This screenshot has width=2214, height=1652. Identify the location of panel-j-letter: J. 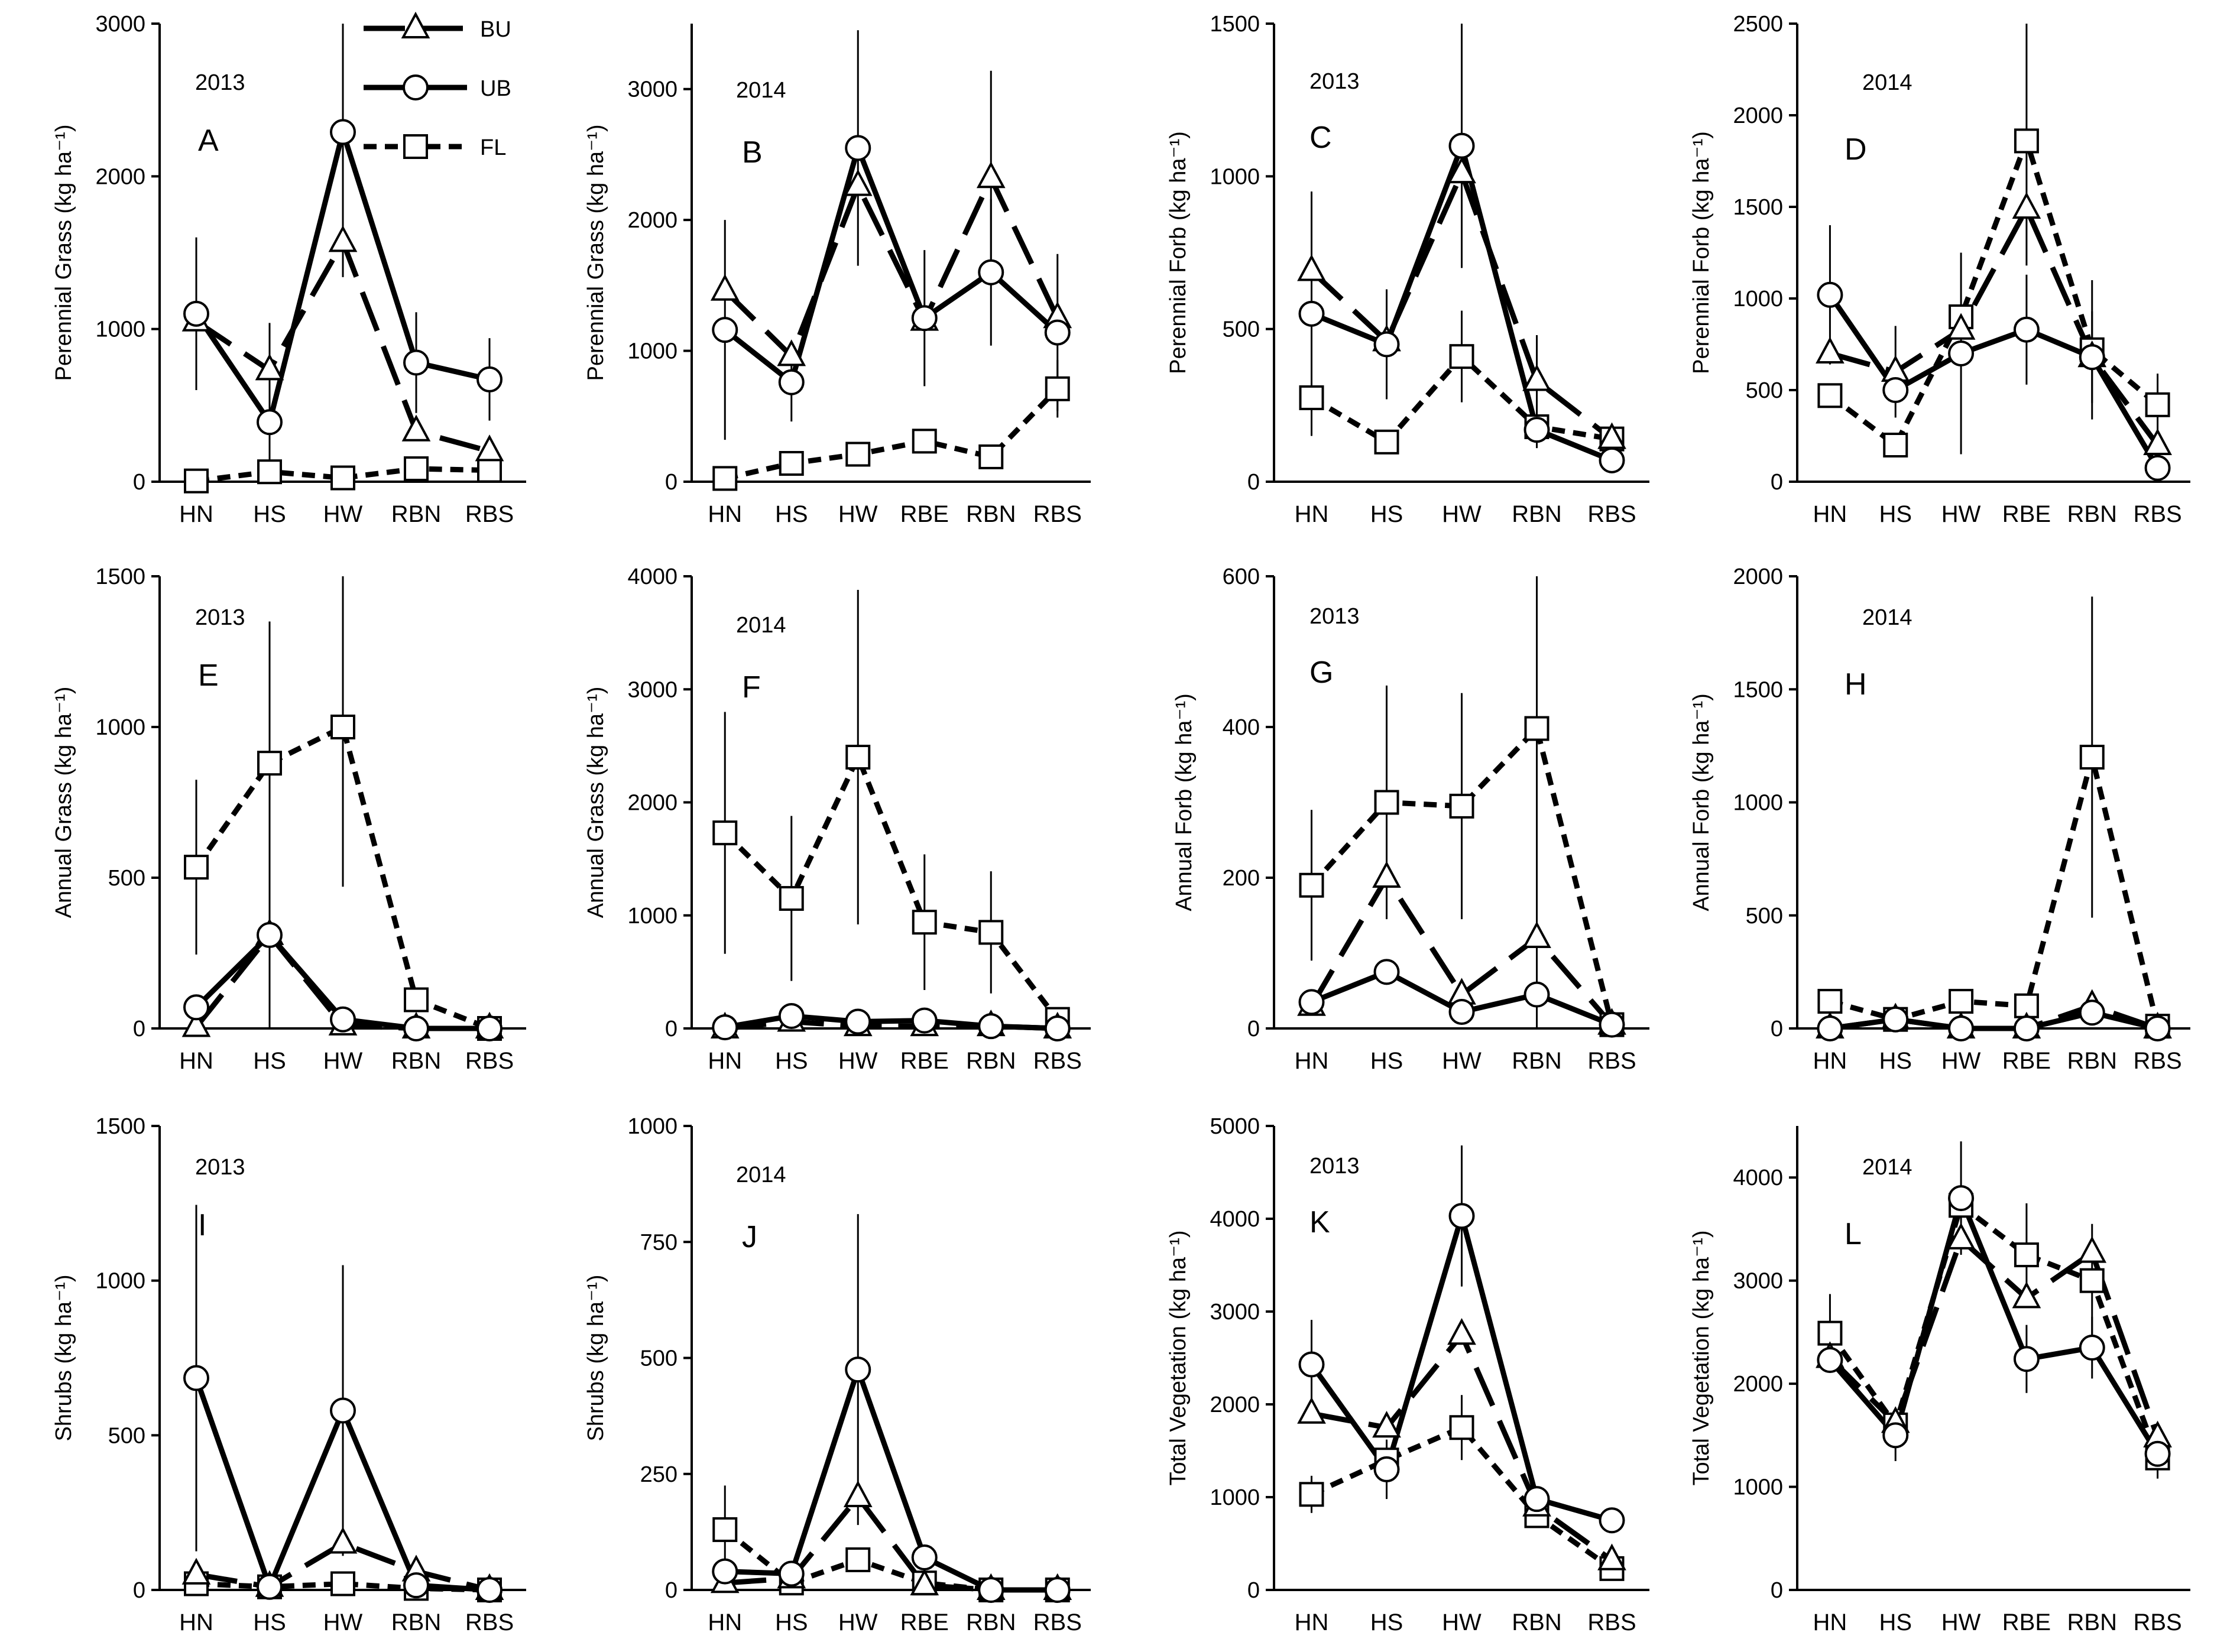
(749, 1237).